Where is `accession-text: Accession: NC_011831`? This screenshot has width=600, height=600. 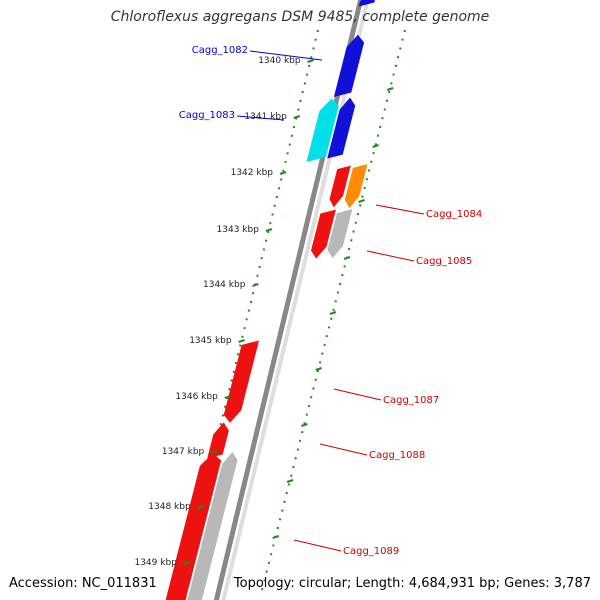
accession-text: Accession: NC_011831 is located at coordinates (83, 583).